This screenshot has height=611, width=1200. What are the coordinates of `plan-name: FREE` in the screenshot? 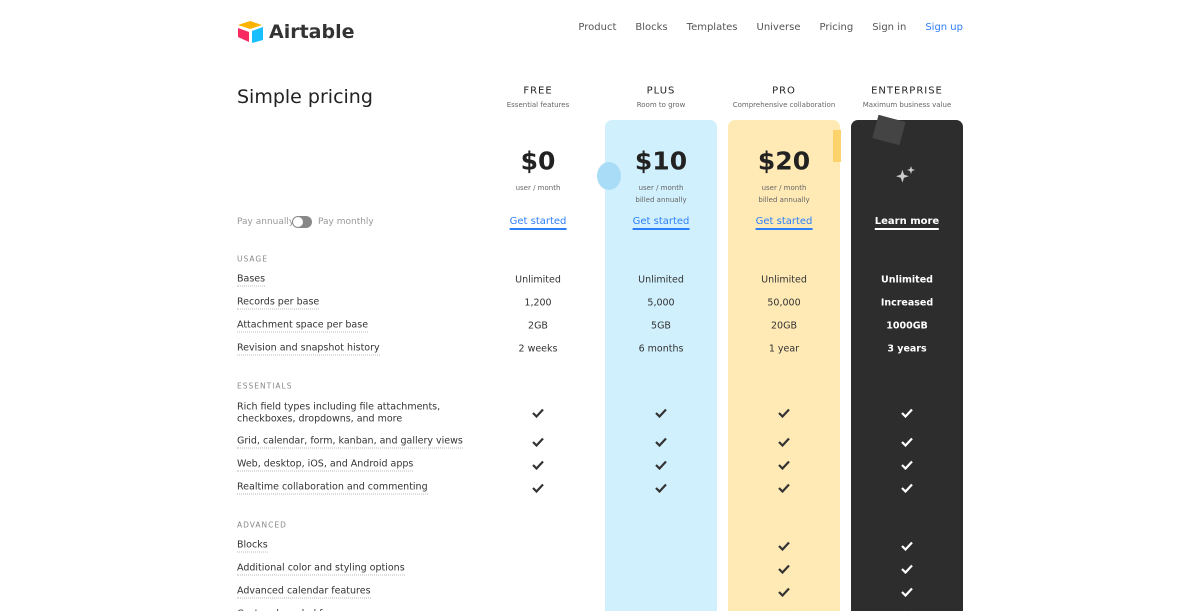 It's located at (538, 91).